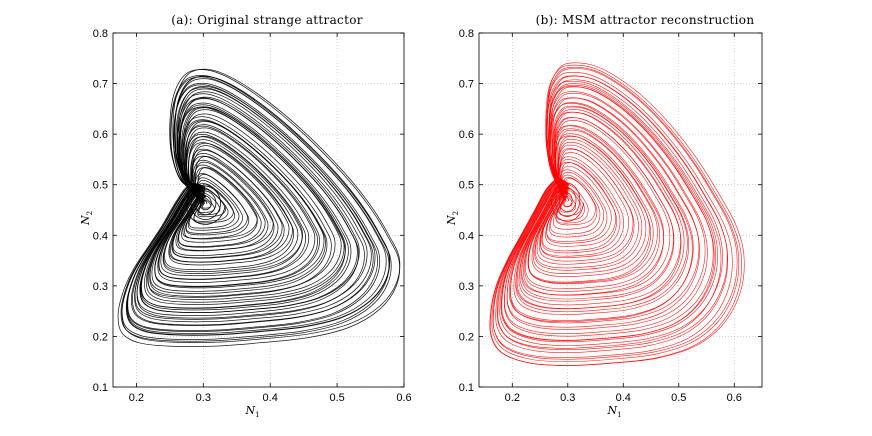 The image size is (872, 436). What do you see at coordinates (452, 218) in the screenshot?
I see `panel-b-ylabel: N2` at bounding box center [452, 218].